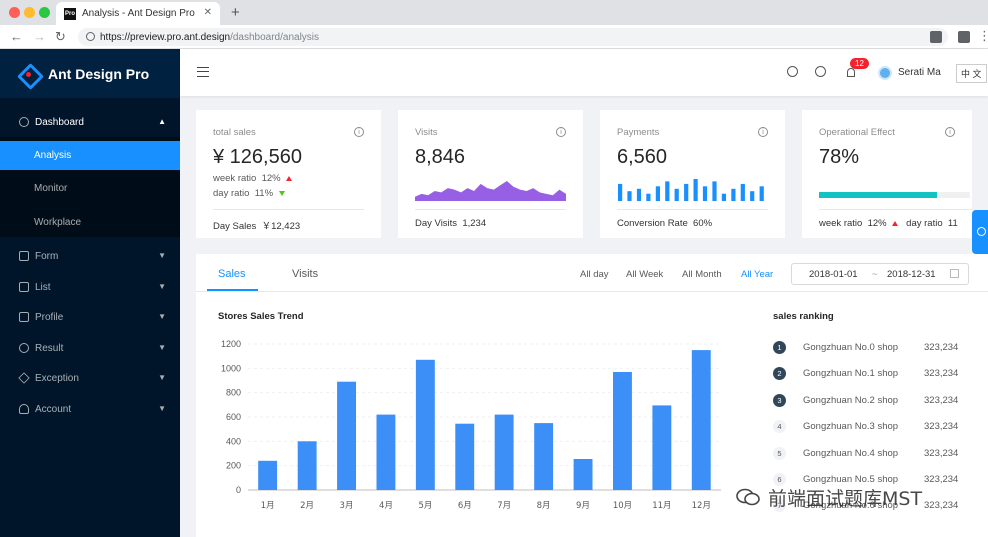  Describe the element at coordinates (257, 157) in the screenshot. I see `card-value: ¥ 126,560` at that location.